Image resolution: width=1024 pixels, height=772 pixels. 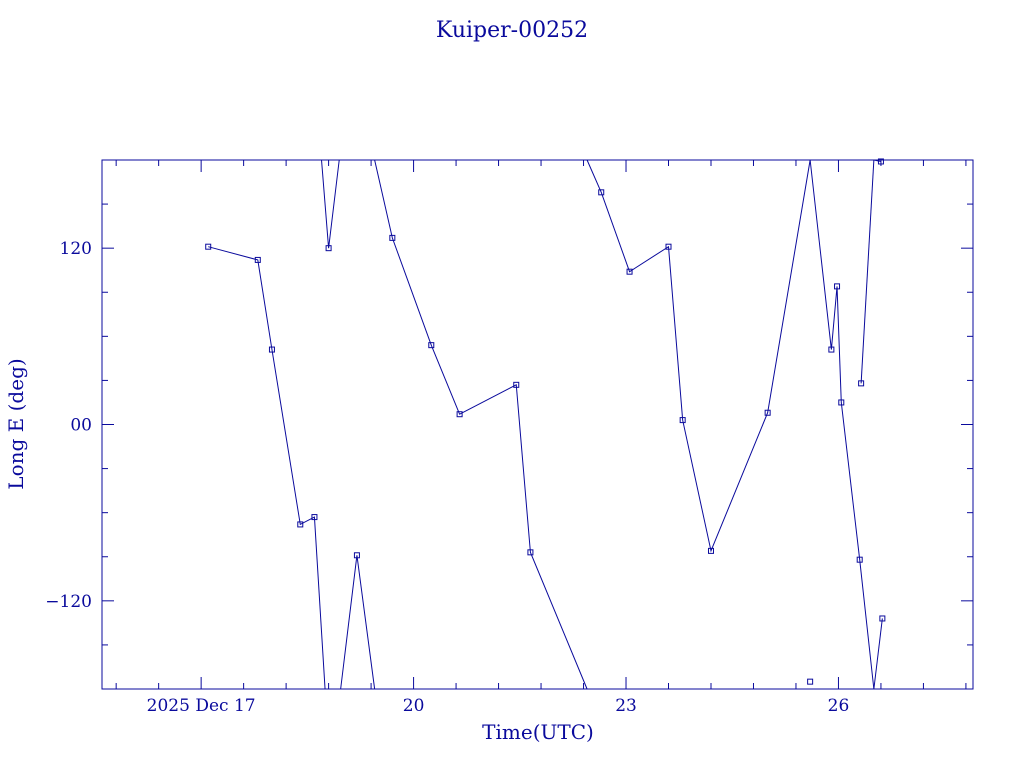 What do you see at coordinates (626, 706) in the screenshot?
I see `x-tick-label: 23` at bounding box center [626, 706].